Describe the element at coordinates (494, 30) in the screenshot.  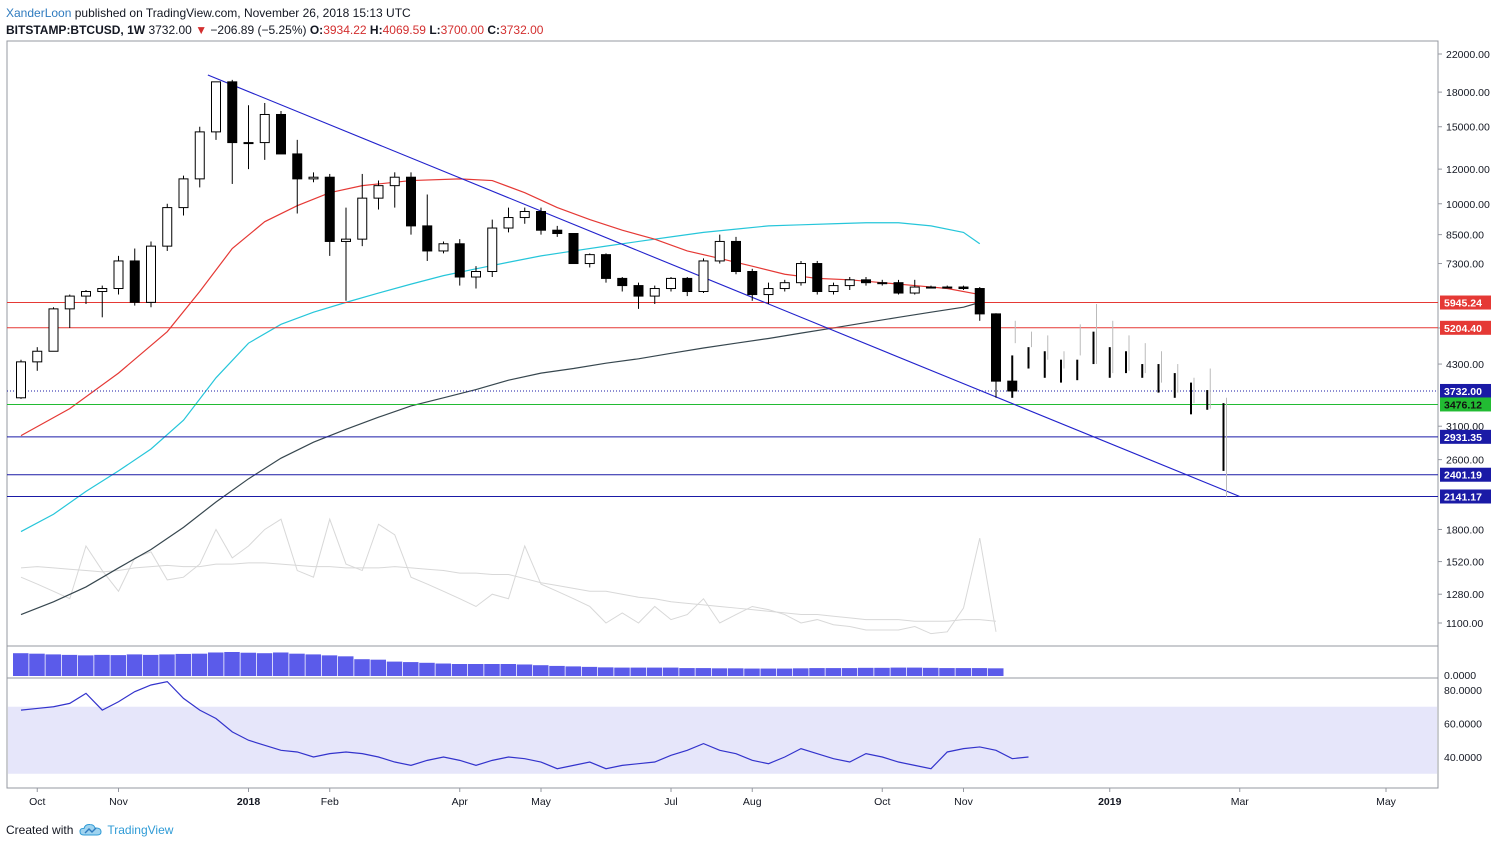
I see `close-label: C:` at that location.